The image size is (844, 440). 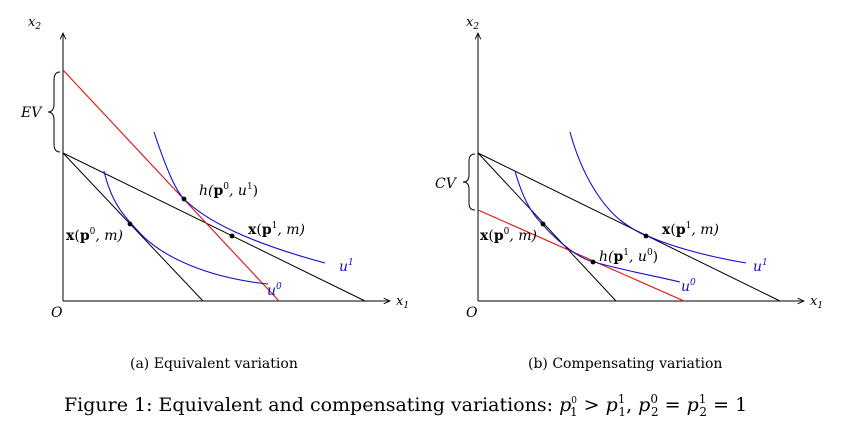 What do you see at coordinates (214, 364) in the screenshot?
I see `panel-a-caption: (a) Equivalent variation` at bounding box center [214, 364].